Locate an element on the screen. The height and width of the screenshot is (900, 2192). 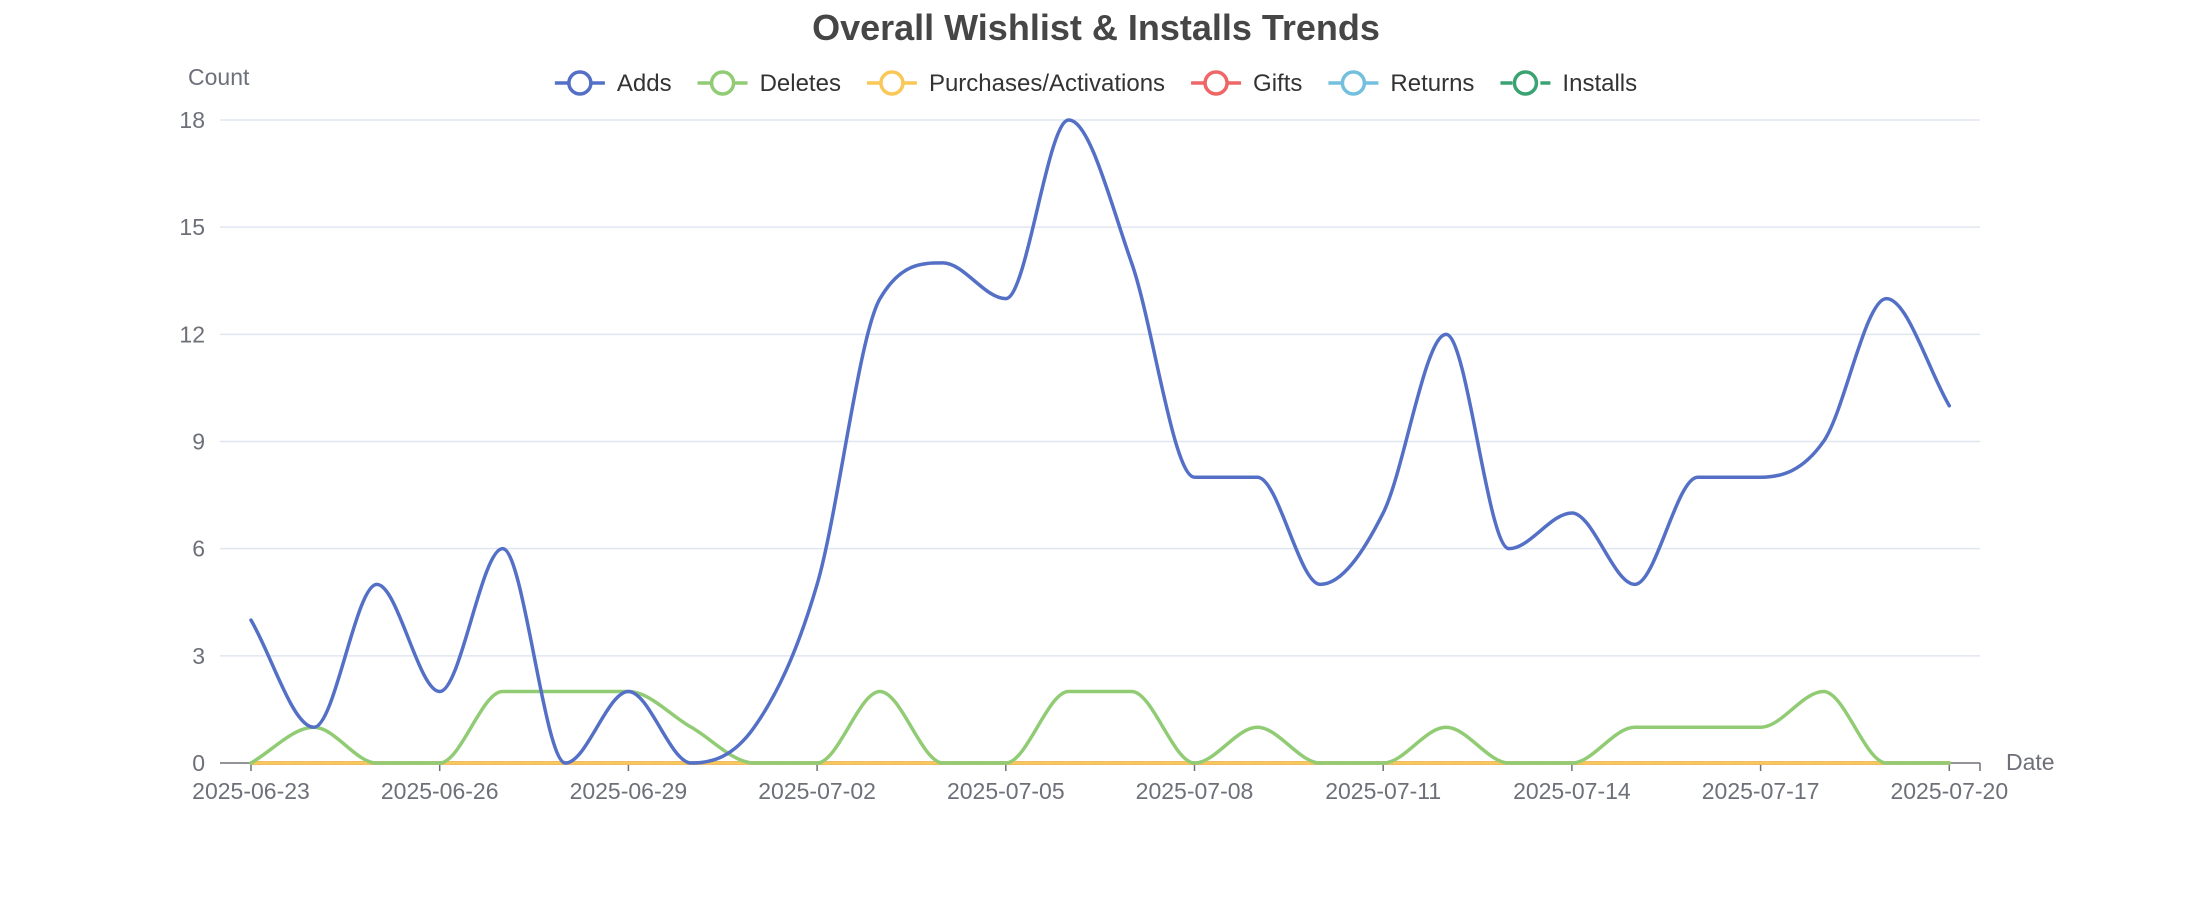
legend-item-purchases-activations: Purchases/Activations is located at coordinates (1015, 83).